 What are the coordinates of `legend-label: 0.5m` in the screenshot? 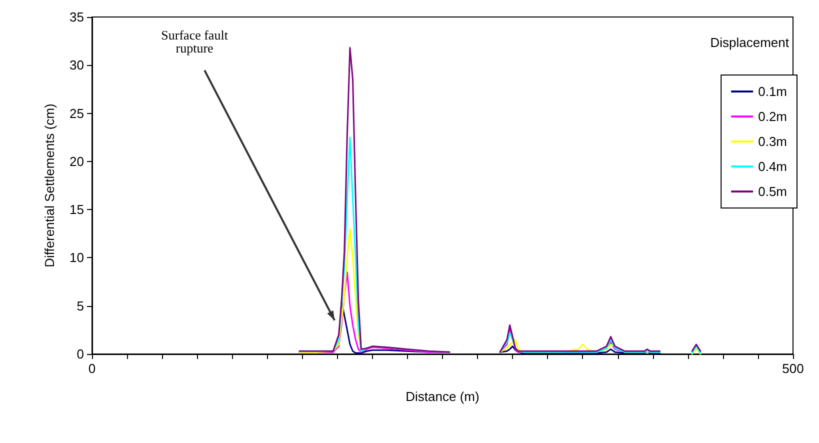 It's located at (773, 191).